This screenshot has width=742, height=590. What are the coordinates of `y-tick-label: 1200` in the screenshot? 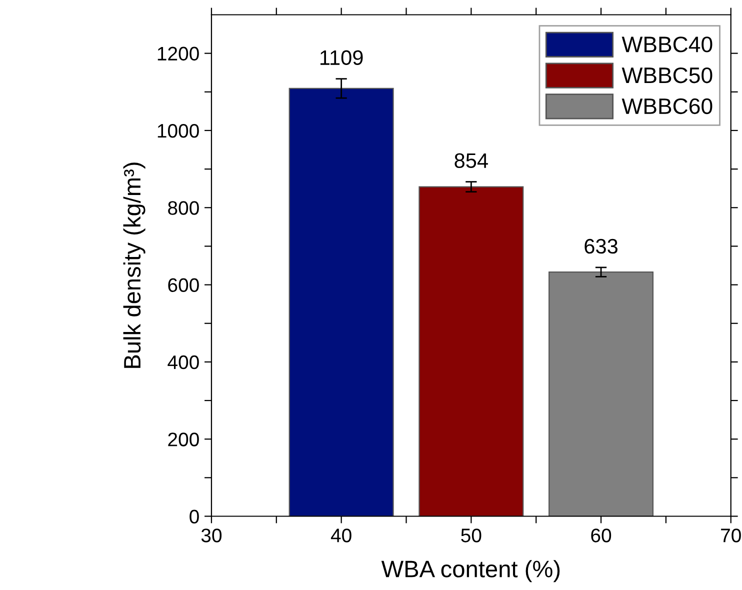 It's located at (178, 53).